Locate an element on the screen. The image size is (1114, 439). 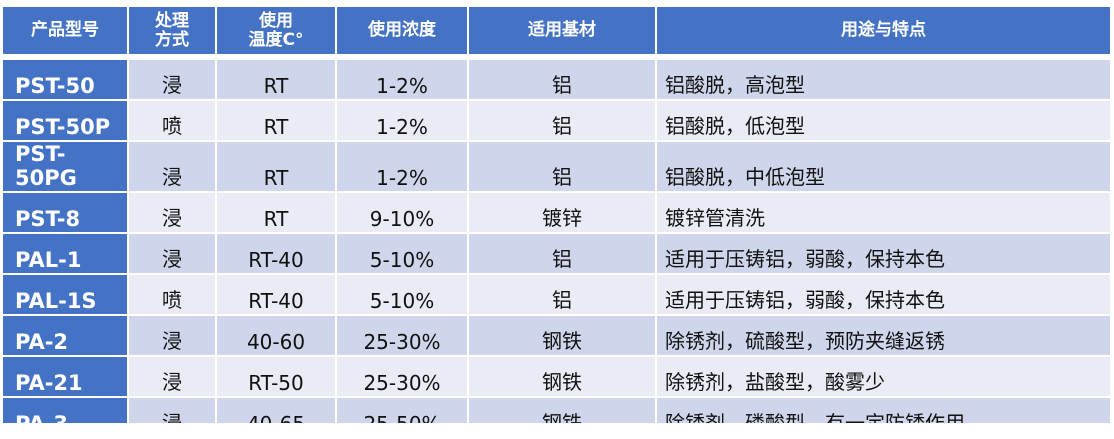
header-conc: 使用浓度 is located at coordinates (402, 30).